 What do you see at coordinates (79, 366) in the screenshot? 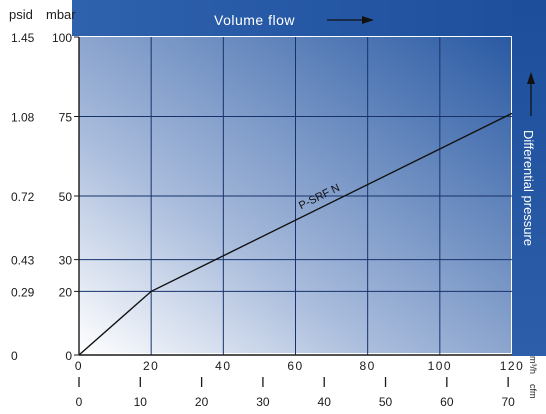
I see `x-tick-label: 0` at bounding box center [79, 366].